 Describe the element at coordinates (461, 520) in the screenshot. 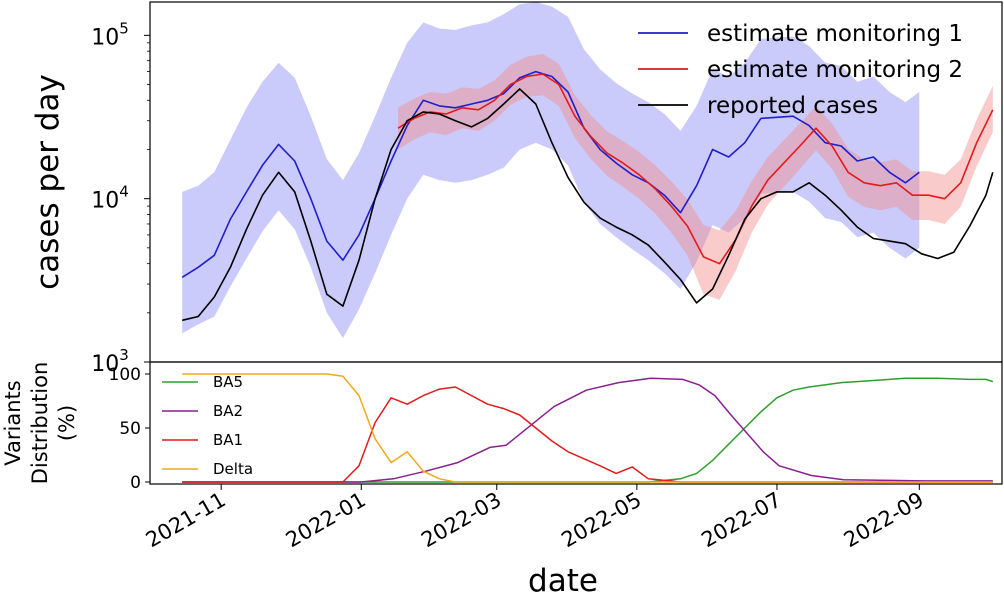

I see `x-tick-label: 2022-03` at that location.